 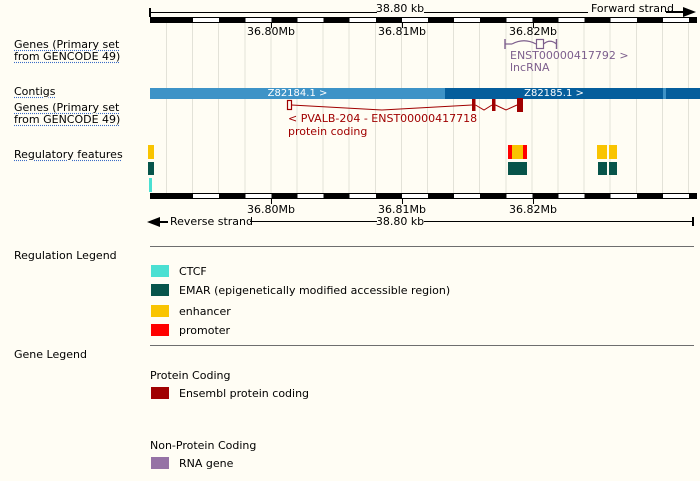 What do you see at coordinates (150, 185) in the screenshot?
I see `ctcf-feature` at bounding box center [150, 185].